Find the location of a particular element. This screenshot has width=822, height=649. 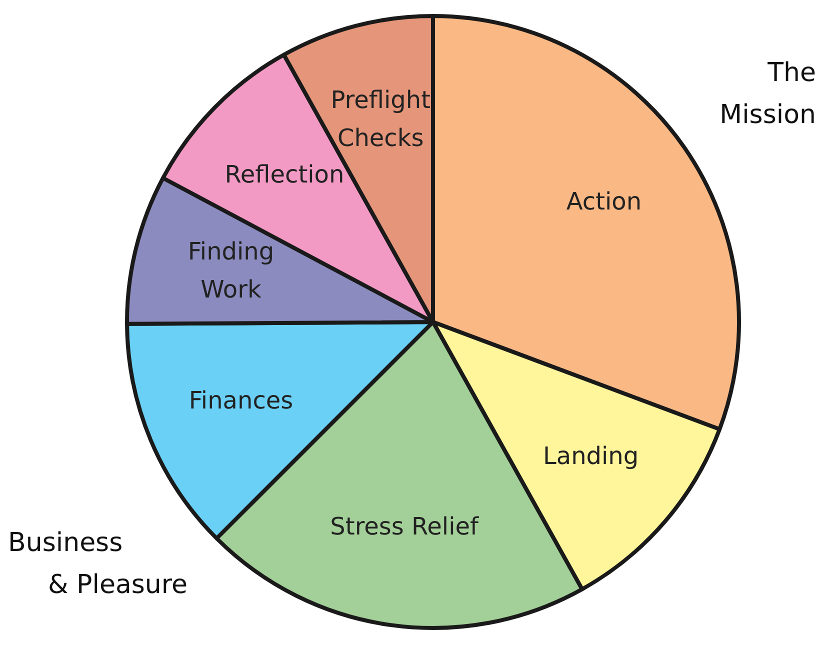

slice-label: Finding Work is located at coordinates (231, 270).